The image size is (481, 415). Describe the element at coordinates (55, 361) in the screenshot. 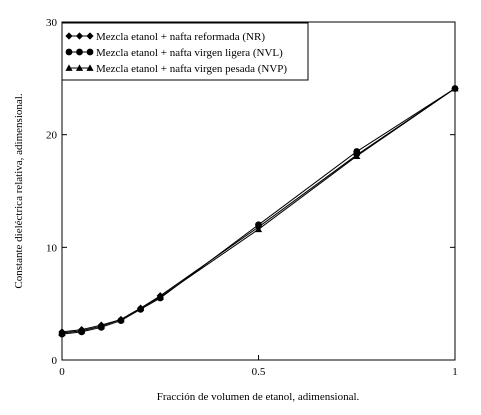

I see `y-tick-label: 0` at that location.